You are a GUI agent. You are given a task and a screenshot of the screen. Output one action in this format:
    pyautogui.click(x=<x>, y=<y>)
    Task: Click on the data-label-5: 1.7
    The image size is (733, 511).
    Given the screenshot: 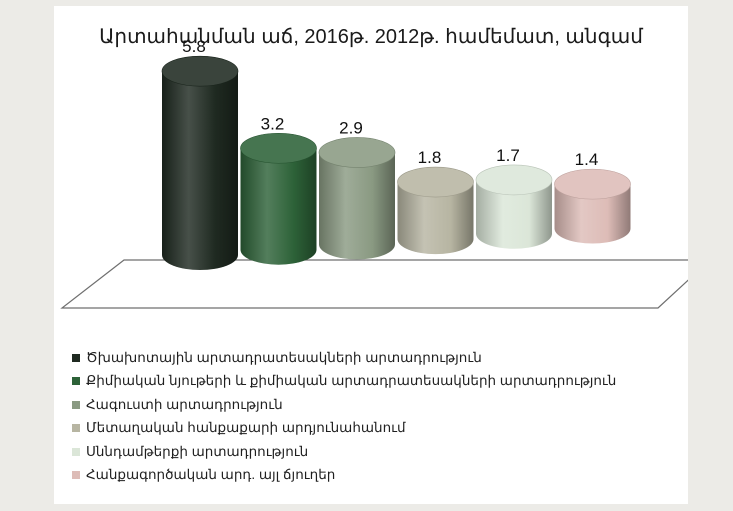 What is the action you would take?
    pyautogui.click(x=508, y=155)
    